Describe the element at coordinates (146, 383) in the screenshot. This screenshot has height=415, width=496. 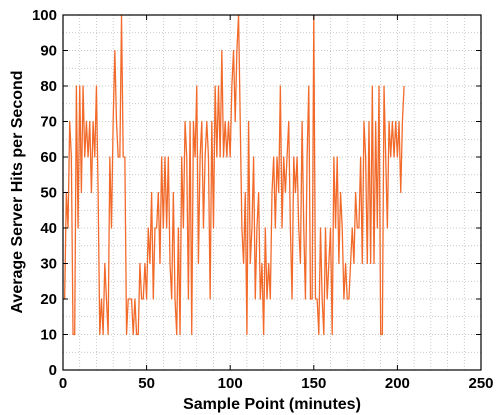
I see `x-tick-label: 50` at that location.